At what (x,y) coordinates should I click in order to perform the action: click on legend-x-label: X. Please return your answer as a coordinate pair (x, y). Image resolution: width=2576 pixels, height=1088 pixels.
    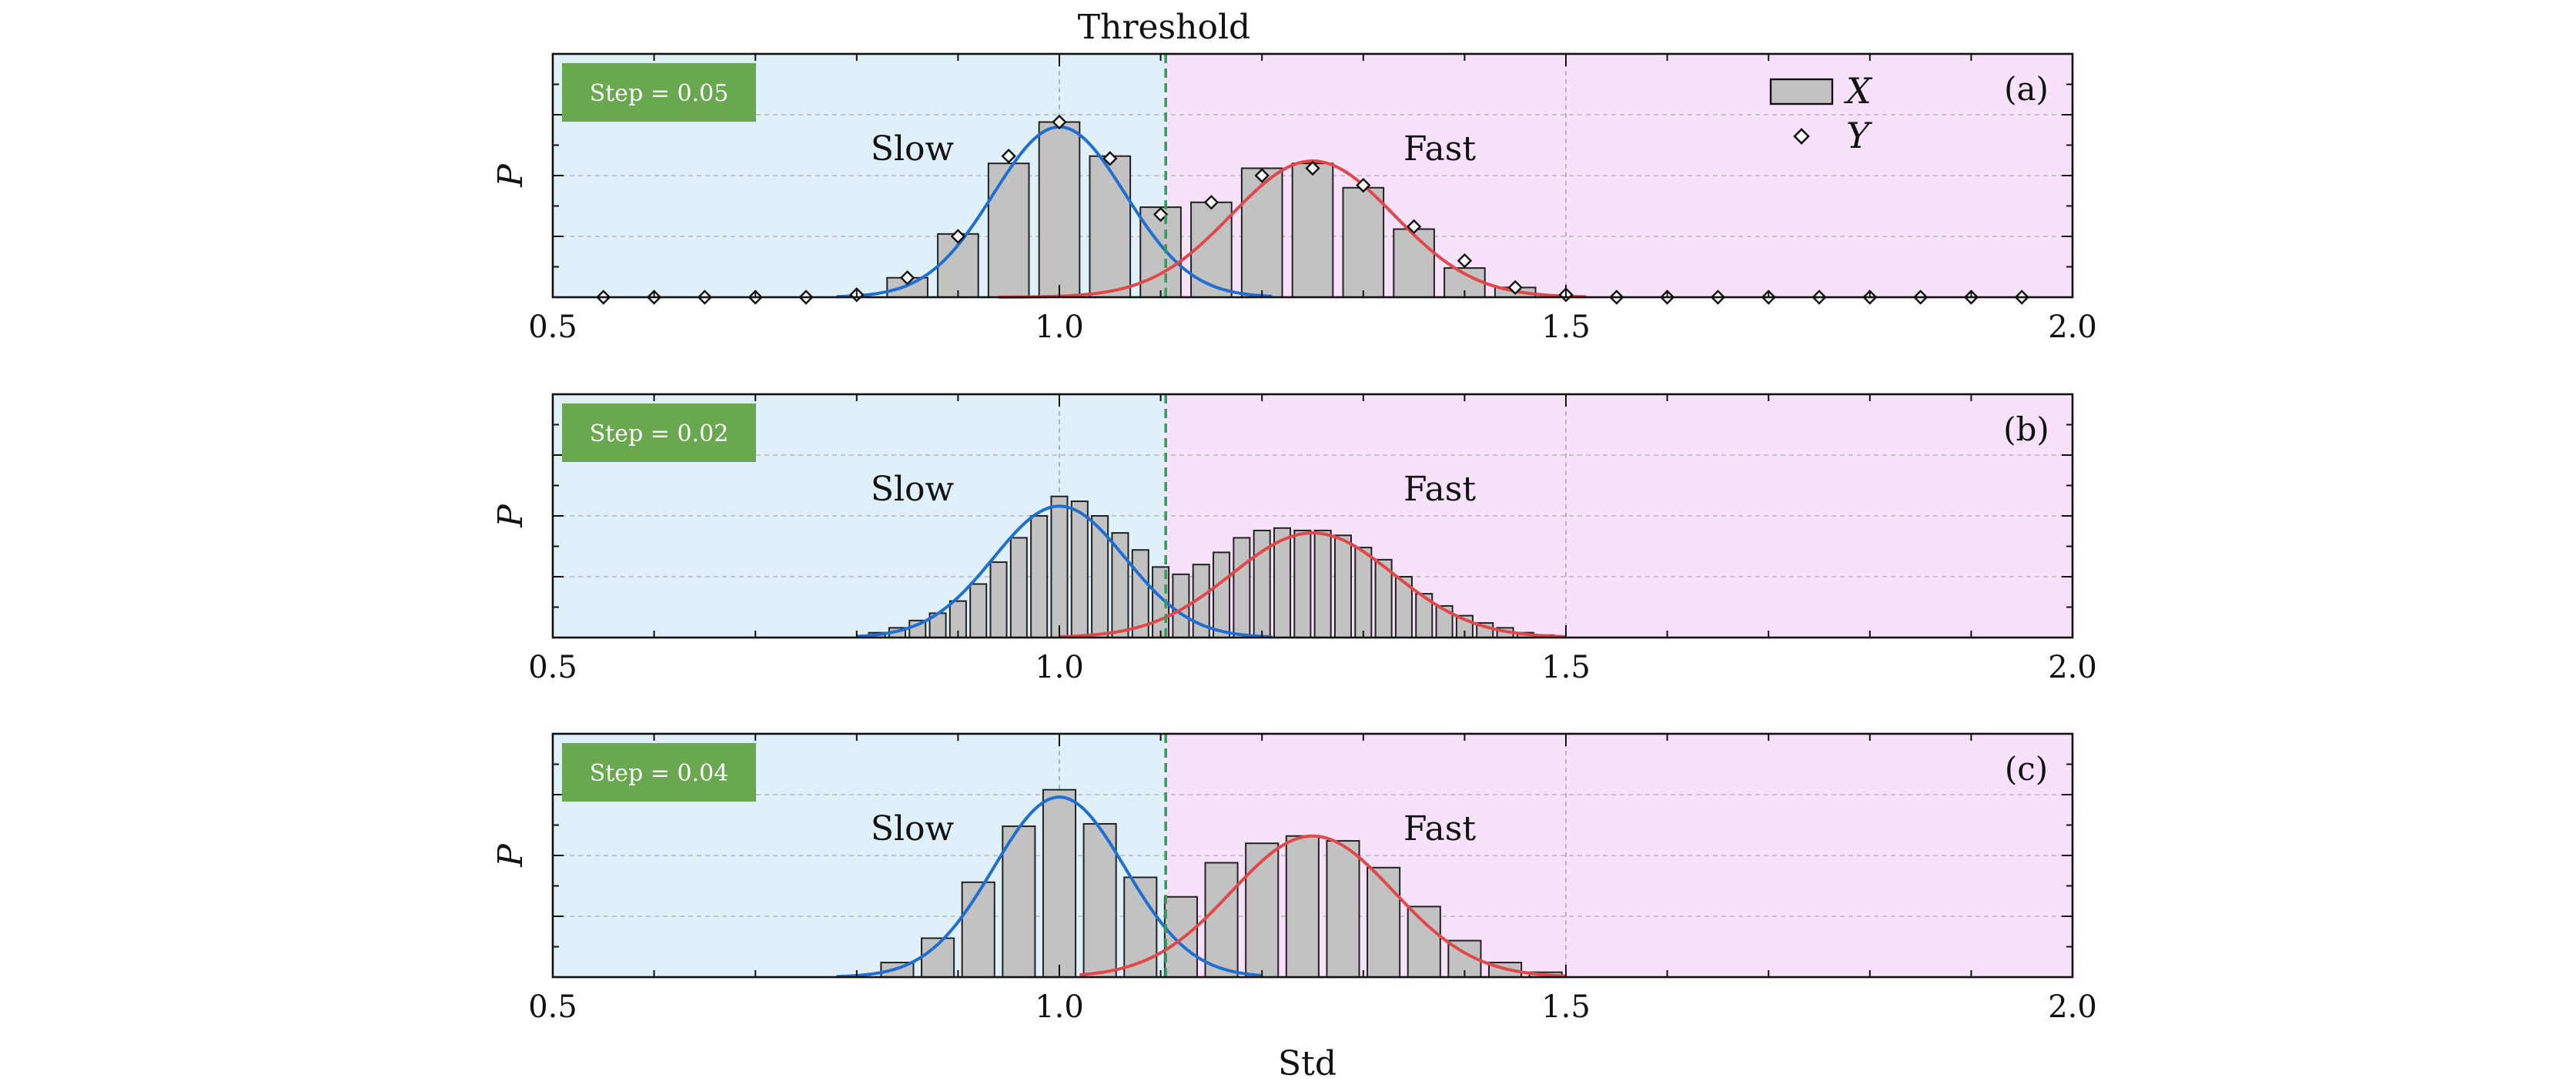
    Looking at the image, I should click on (1859, 91).